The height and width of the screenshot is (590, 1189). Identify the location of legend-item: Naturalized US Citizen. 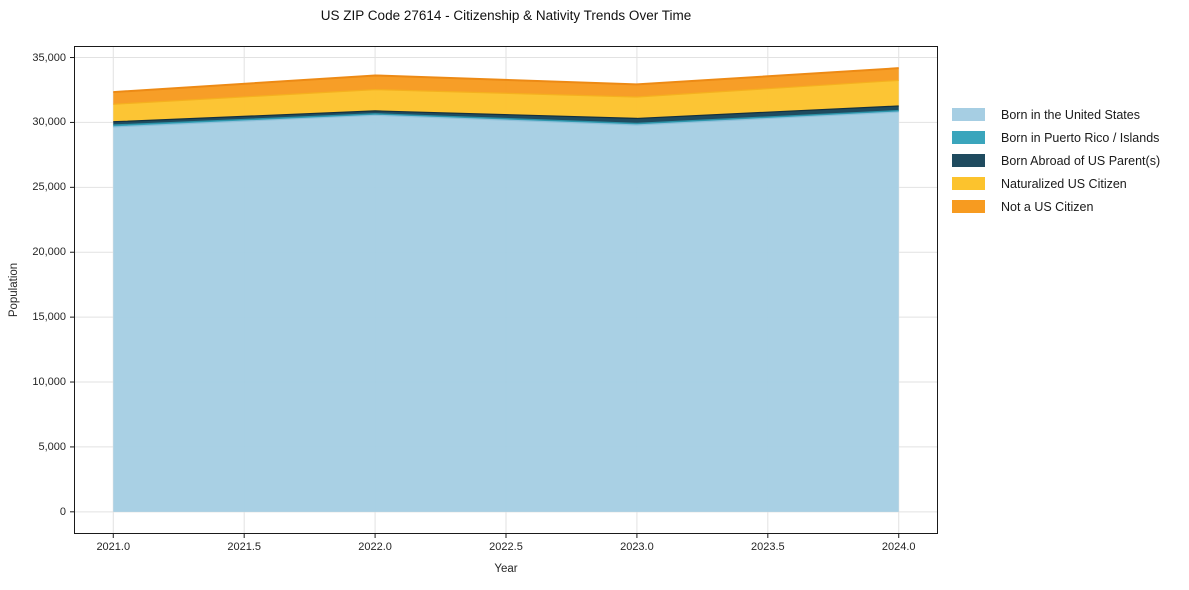
(1056, 183).